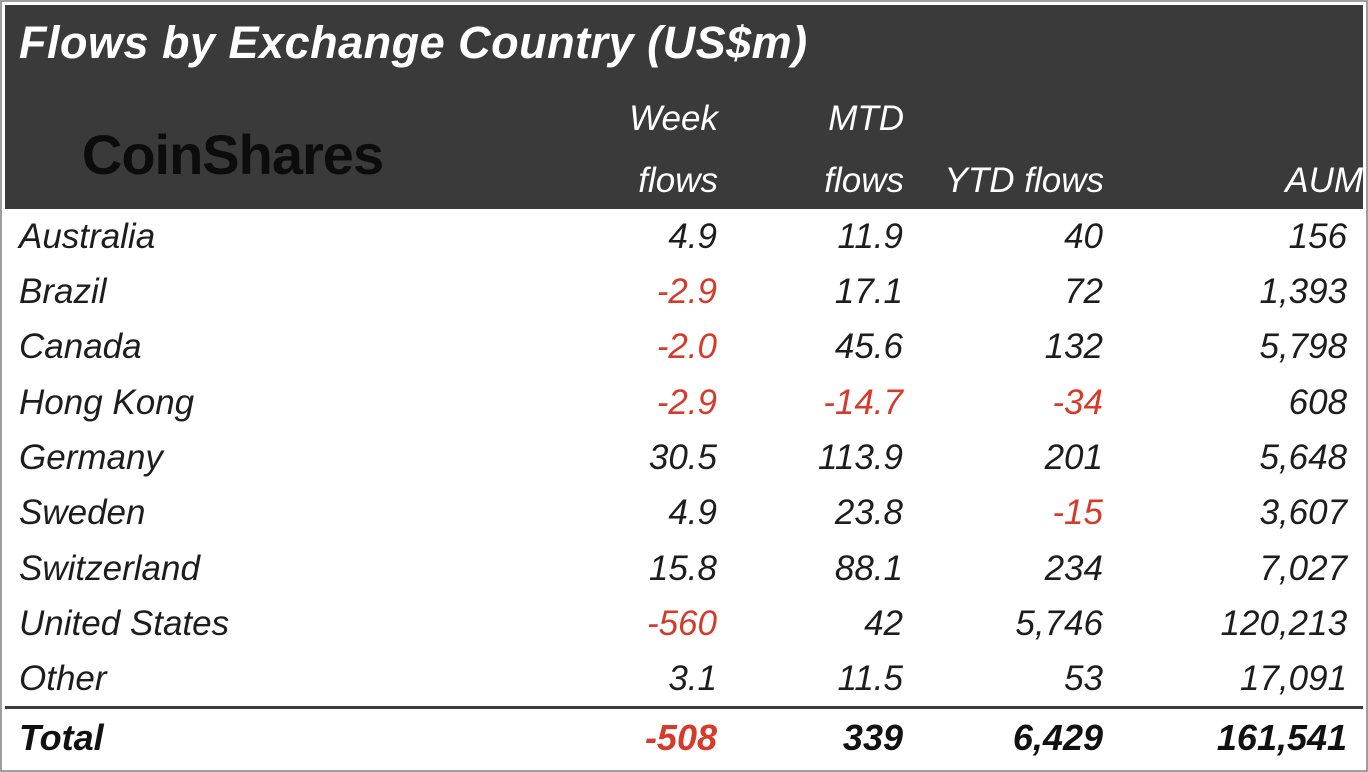 The height and width of the screenshot is (772, 1368). I want to click on table-row: Switzerland 15.8 88.1 234 7,027, so click(684, 568).